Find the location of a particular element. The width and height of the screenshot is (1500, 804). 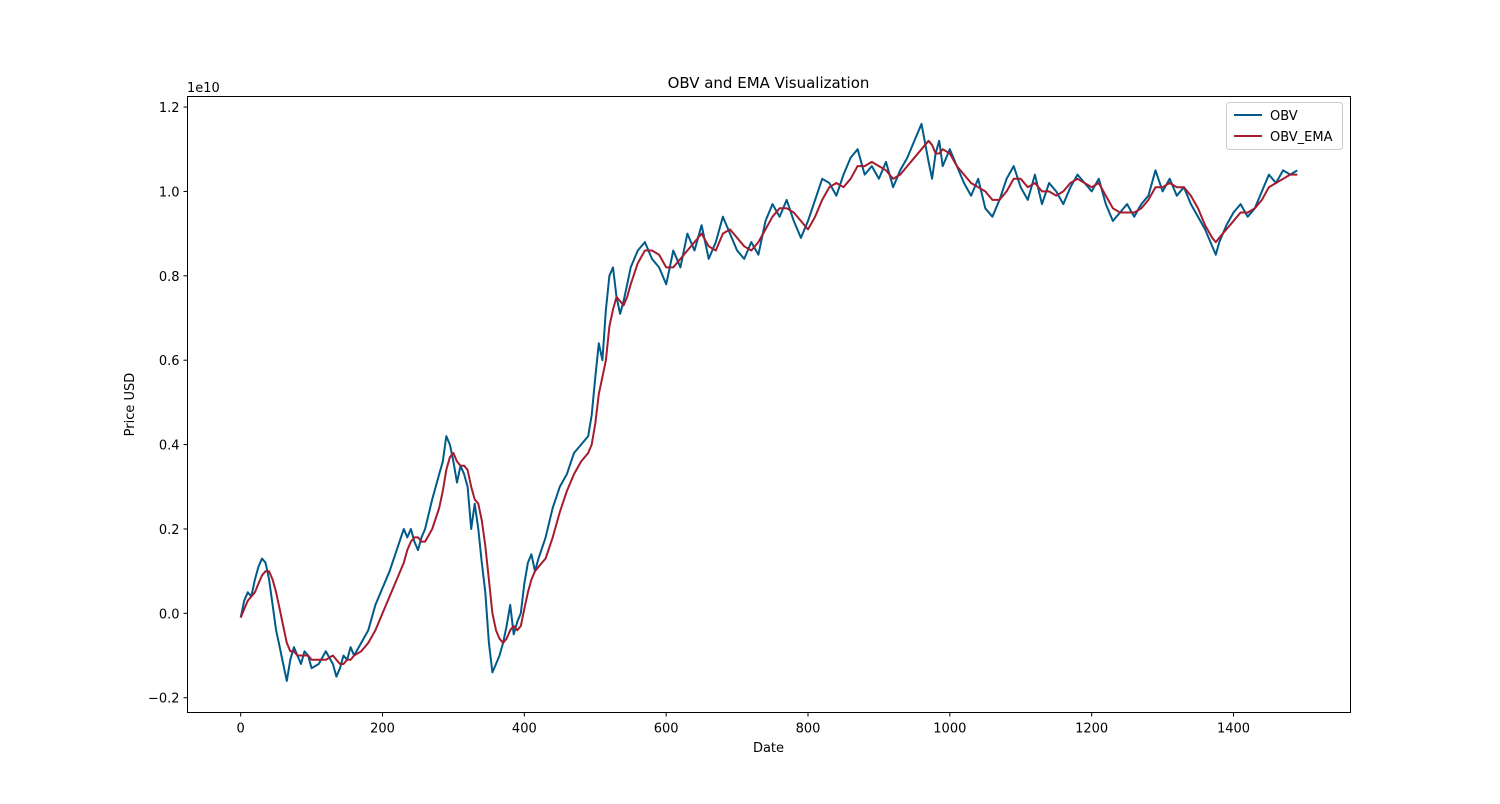

legend-label-obv: OBV is located at coordinates (1284, 116).